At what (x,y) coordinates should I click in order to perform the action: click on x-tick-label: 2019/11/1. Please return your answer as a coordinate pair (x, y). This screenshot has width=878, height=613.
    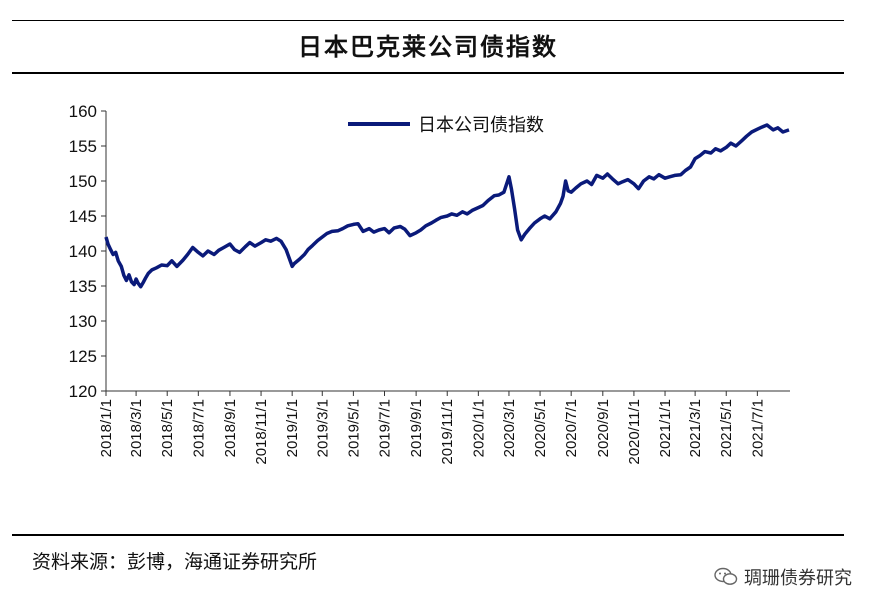
    Looking at the image, I should click on (447, 432).